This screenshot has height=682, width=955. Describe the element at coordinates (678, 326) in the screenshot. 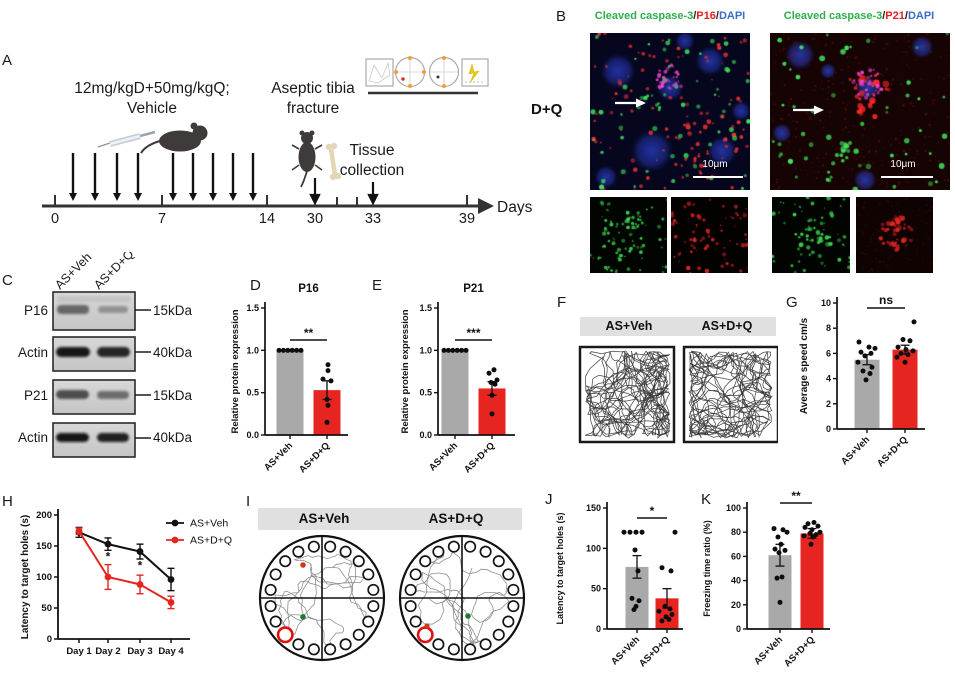

I see `open-field-header: AS+Veh AS+D+Q` at that location.